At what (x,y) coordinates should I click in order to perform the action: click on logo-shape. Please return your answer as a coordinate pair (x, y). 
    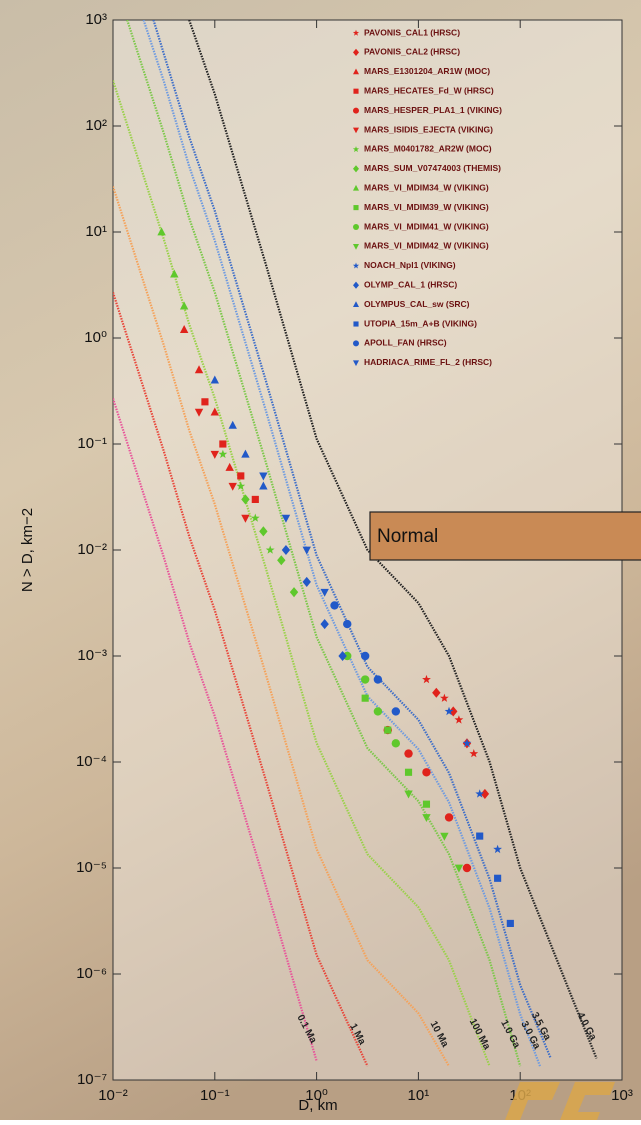
    Looking at the image, I should click on (532, 1101).